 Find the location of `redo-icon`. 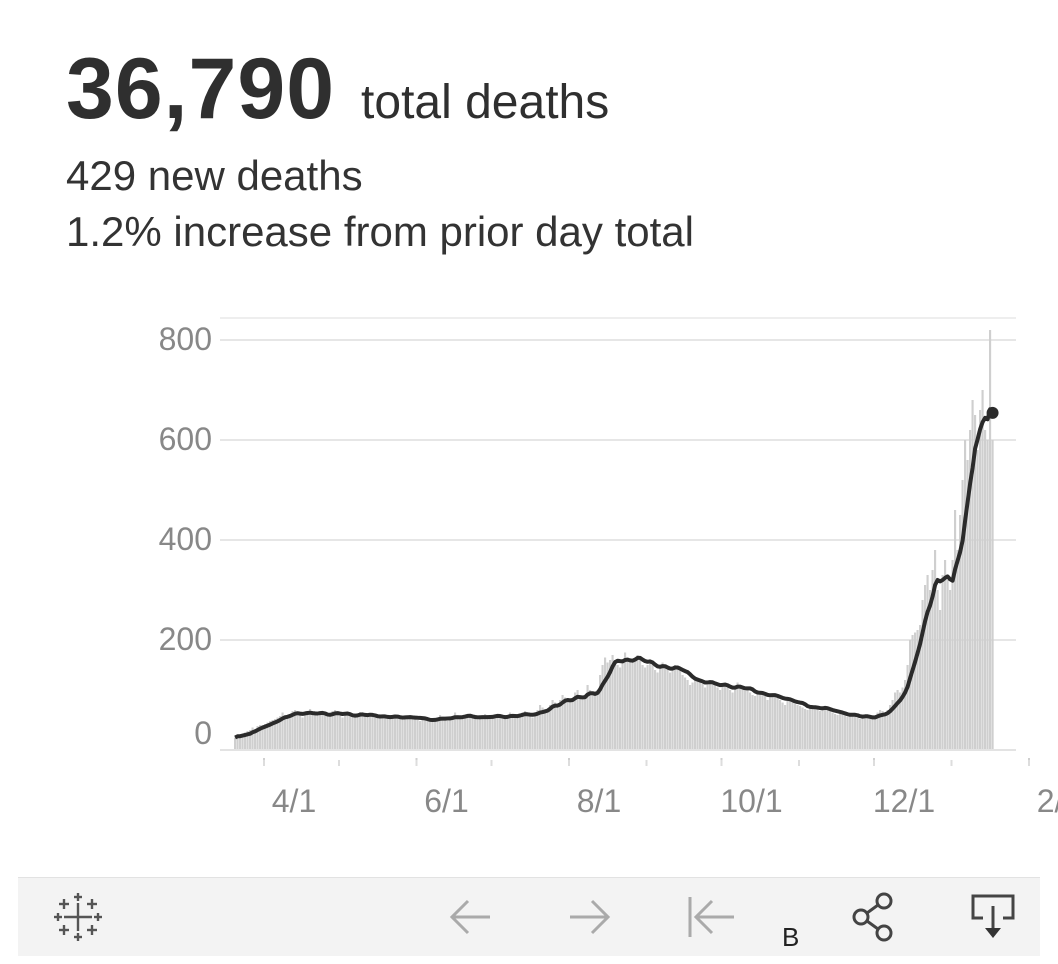

redo-icon is located at coordinates (590, 917).